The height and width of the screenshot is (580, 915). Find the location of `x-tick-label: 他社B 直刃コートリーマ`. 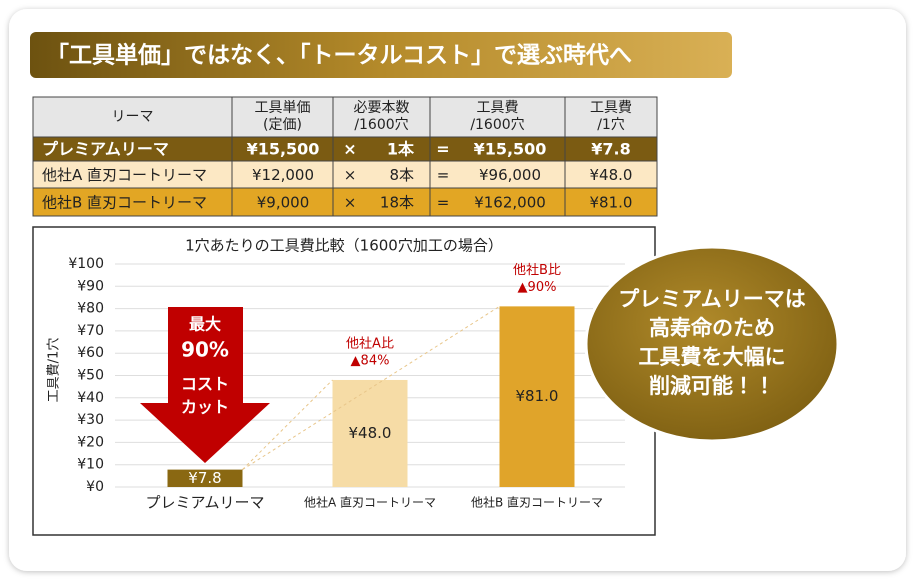

x-tick-label: 他社B 直刃コートリーマ is located at coordinates (537, 502).